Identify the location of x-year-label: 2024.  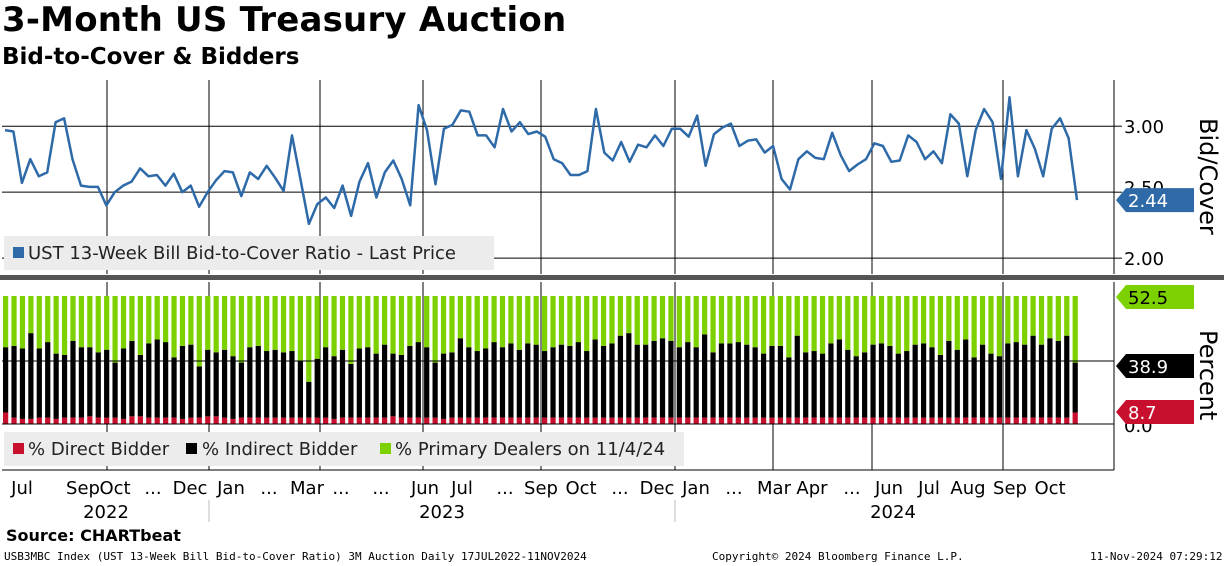
(893, 512).